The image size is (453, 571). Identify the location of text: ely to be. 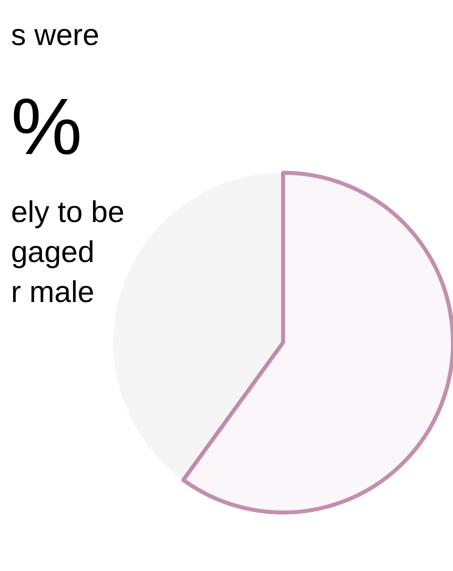
(67, 212).